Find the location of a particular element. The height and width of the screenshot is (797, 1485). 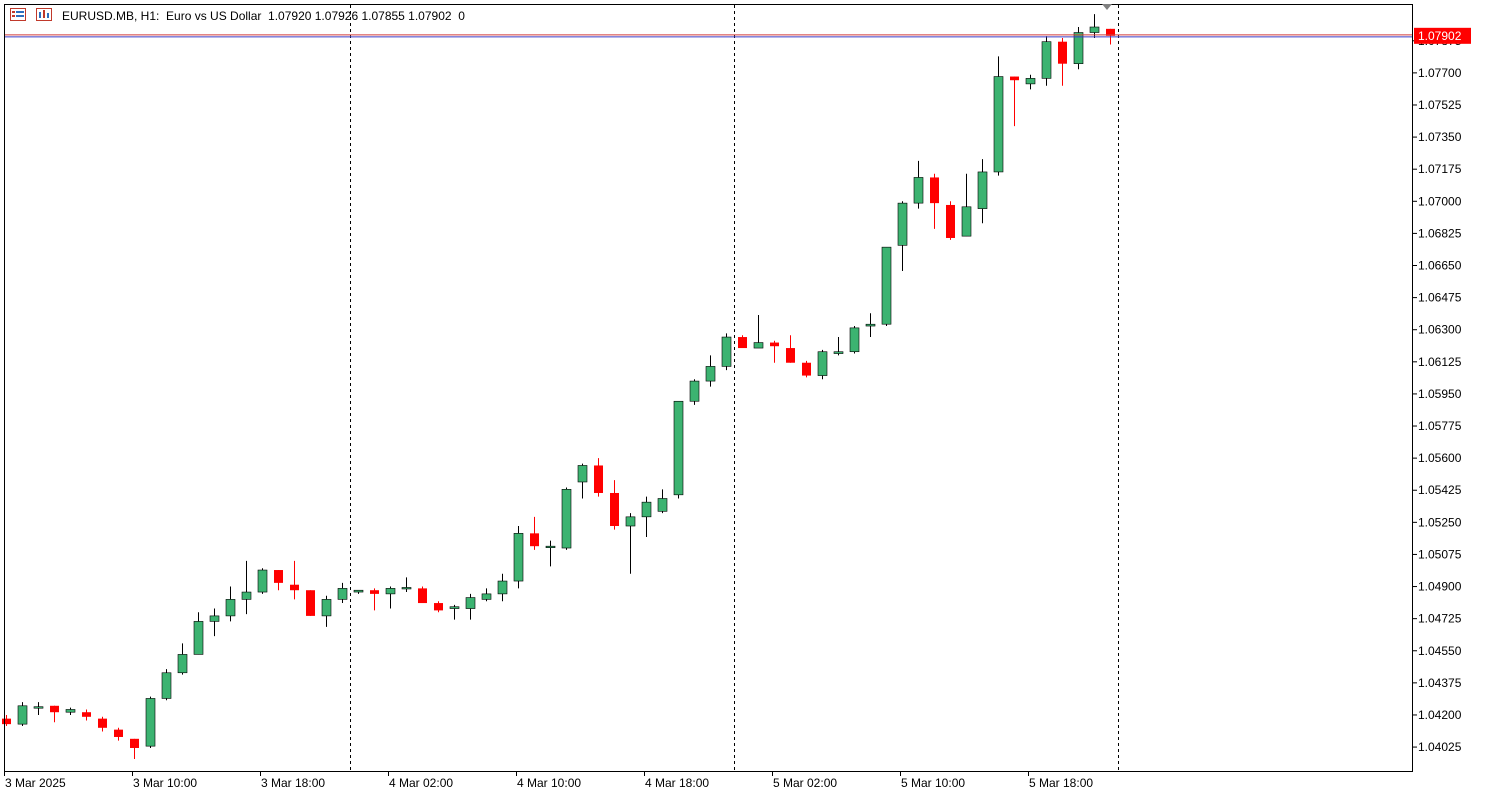

x-tick-label-4: 4 Mar 10:00 is located at coordinates (549, 783).